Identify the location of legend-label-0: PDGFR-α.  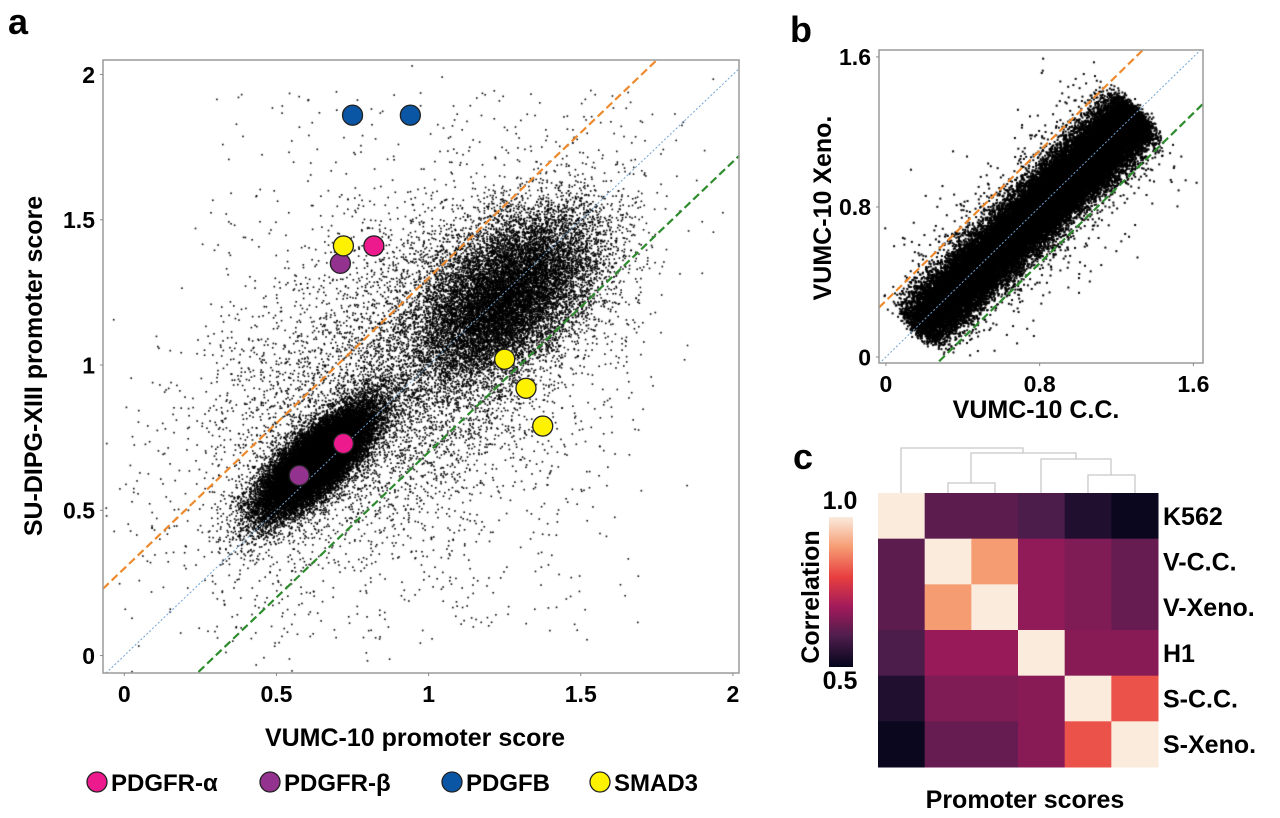
(164, 783).